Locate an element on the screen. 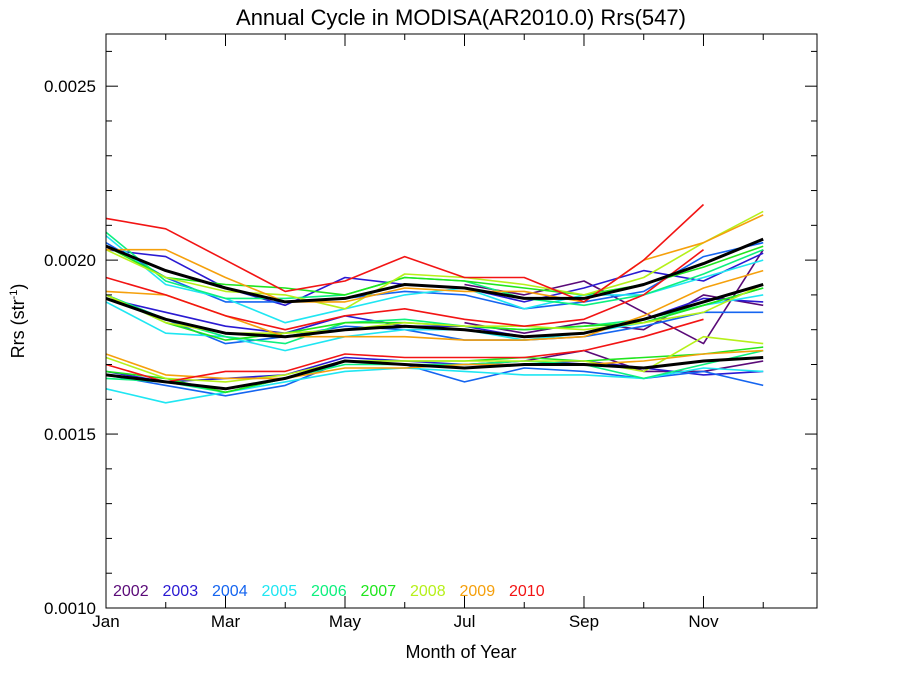 This screenshot has height=675, width=900. x-tick-label: Mar is located at coordinates (226, 621).